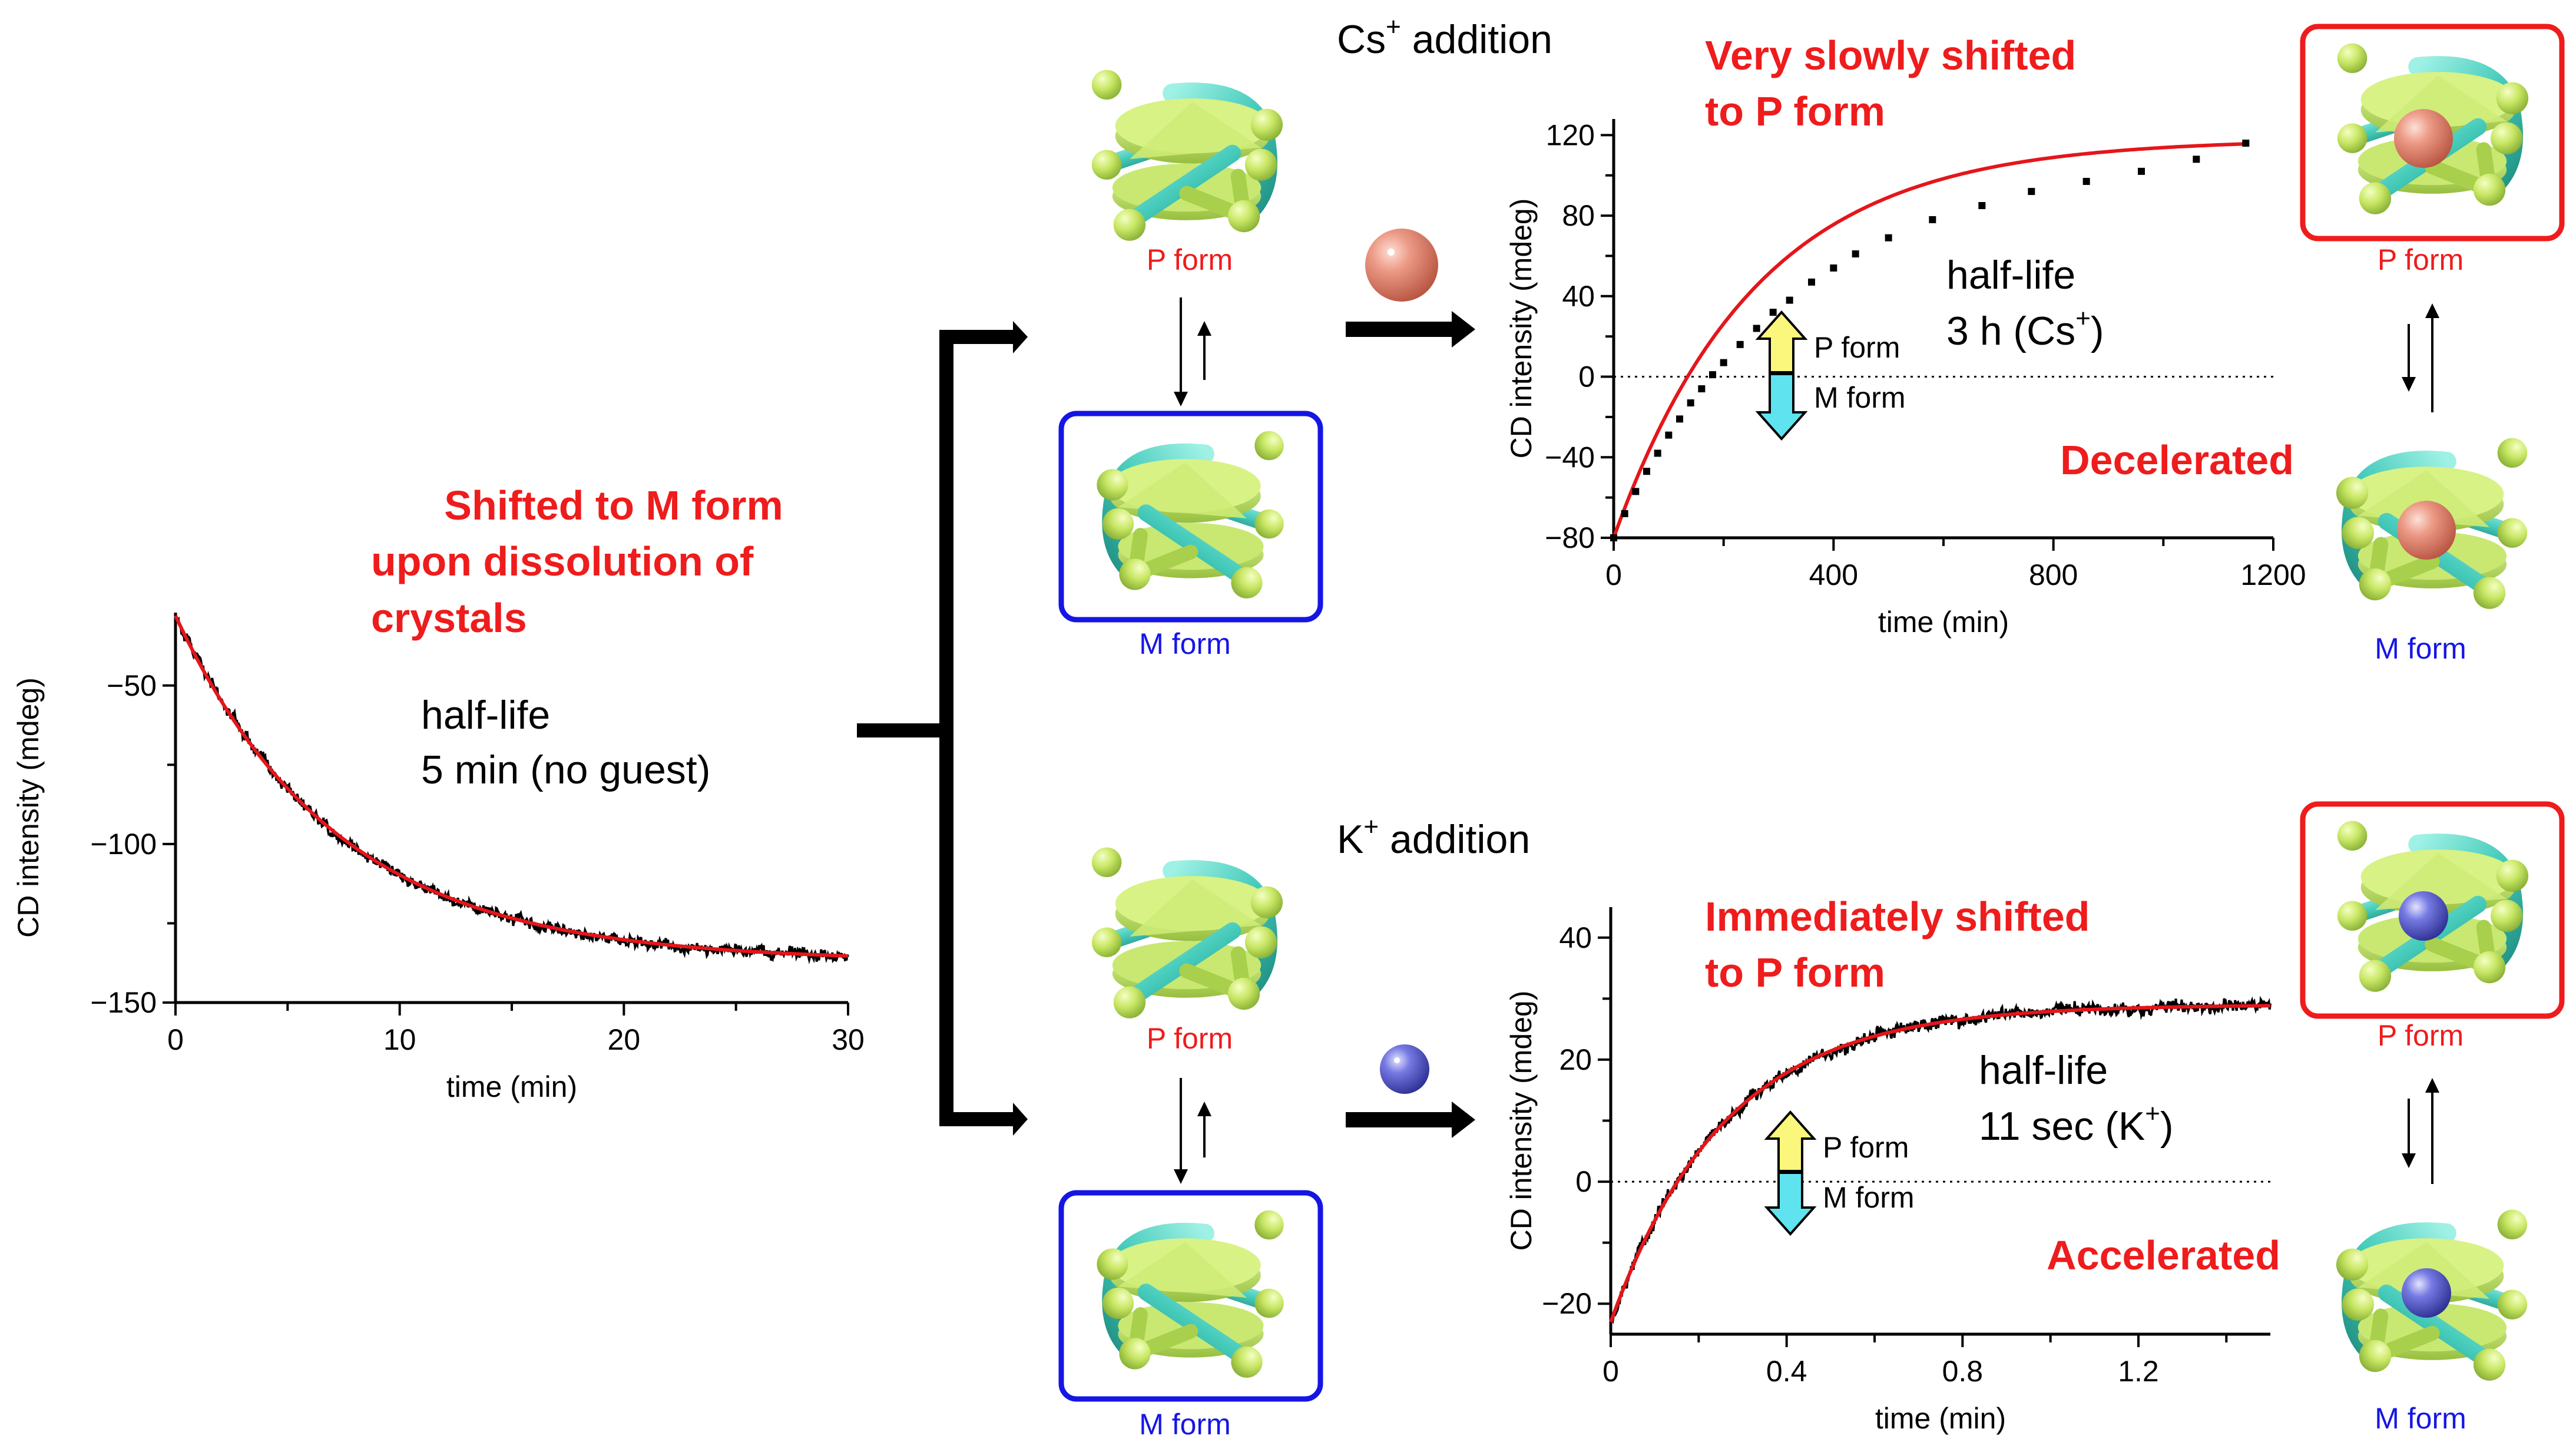  What do you see at coordinates (2053, 575) in the screenshot?
I see `x-tick-label-cs: 800` at bounding box center [2053, 575].